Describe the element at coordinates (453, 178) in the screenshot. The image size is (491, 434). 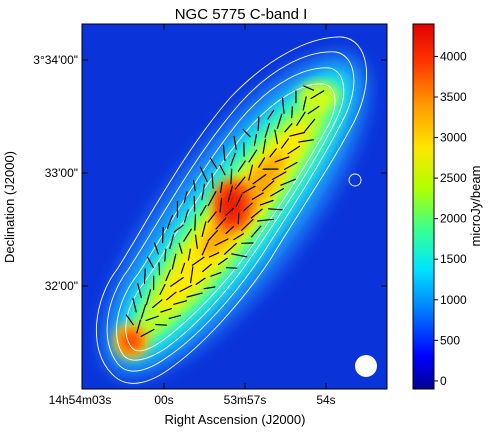
I see `colorbar-tick-label: 2500` at that location.